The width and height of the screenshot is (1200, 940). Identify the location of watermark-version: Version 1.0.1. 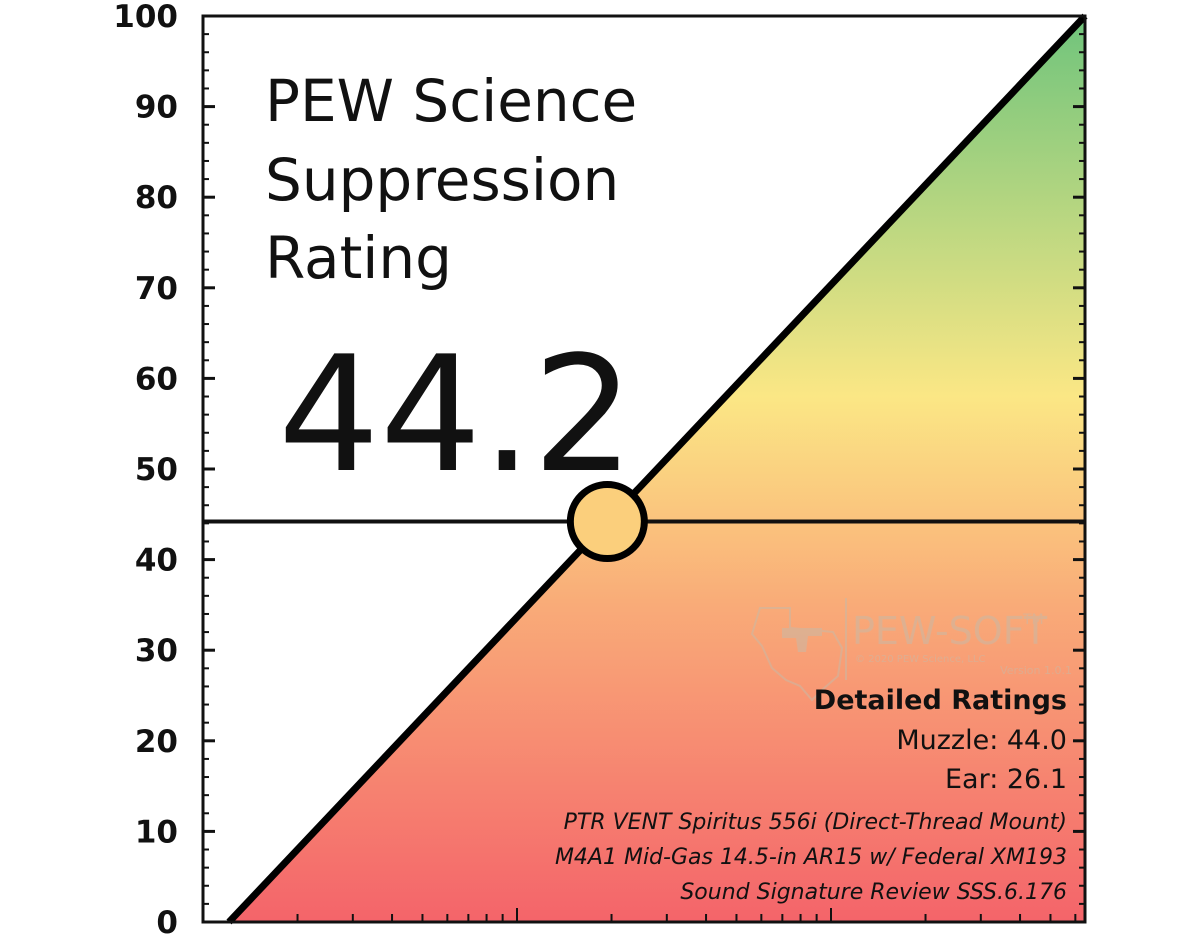
(1036, 670).